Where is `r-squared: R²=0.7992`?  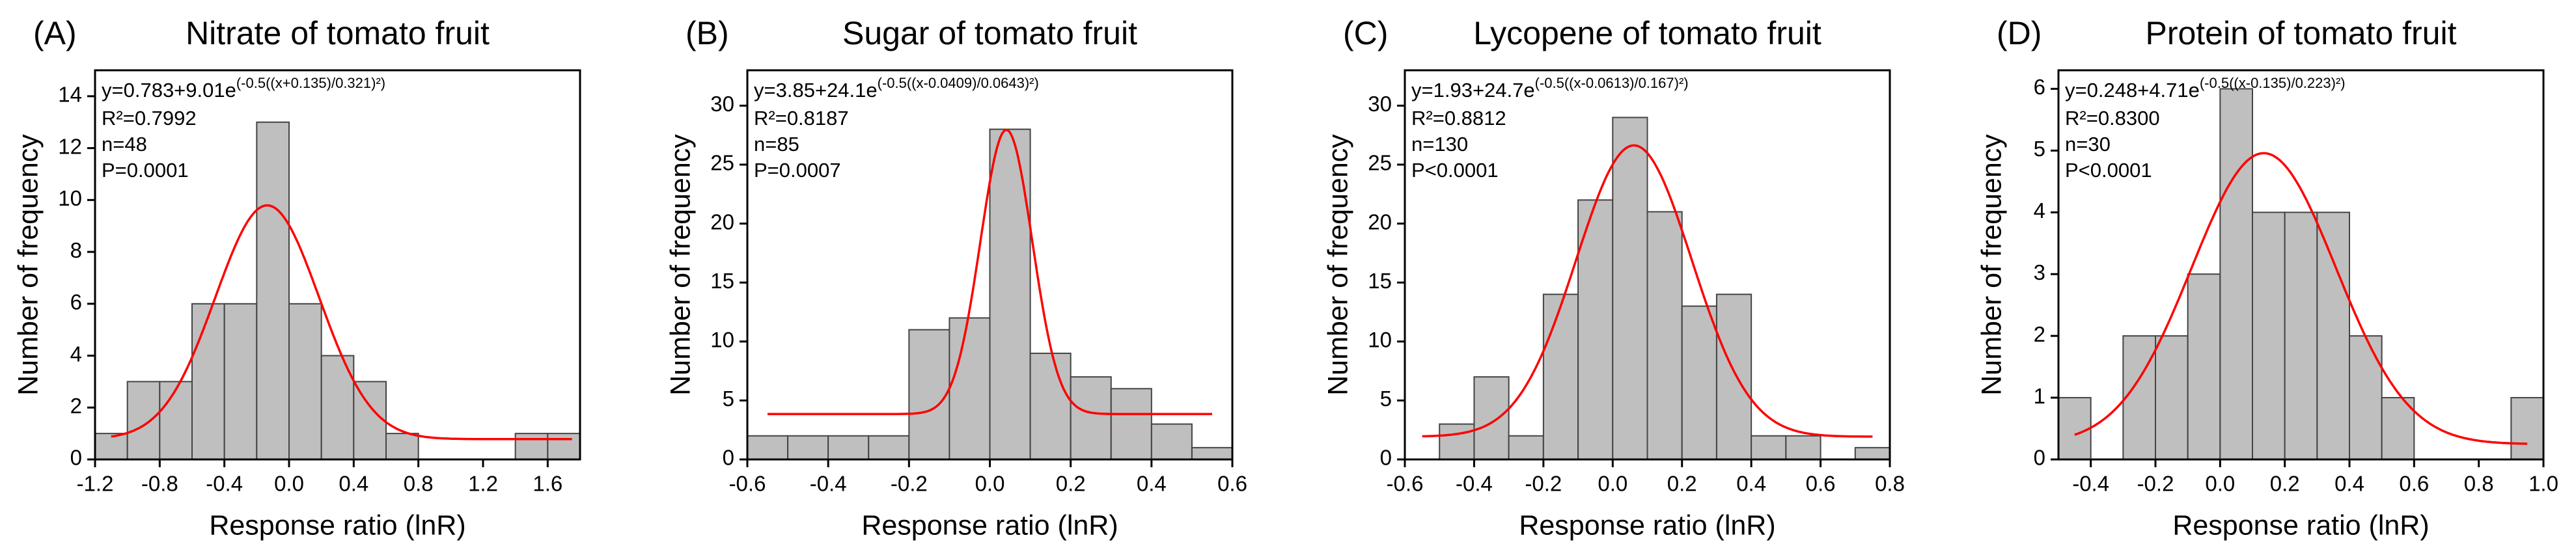
r-squared: R²=0.7992 is located at coordinates (149, 118).